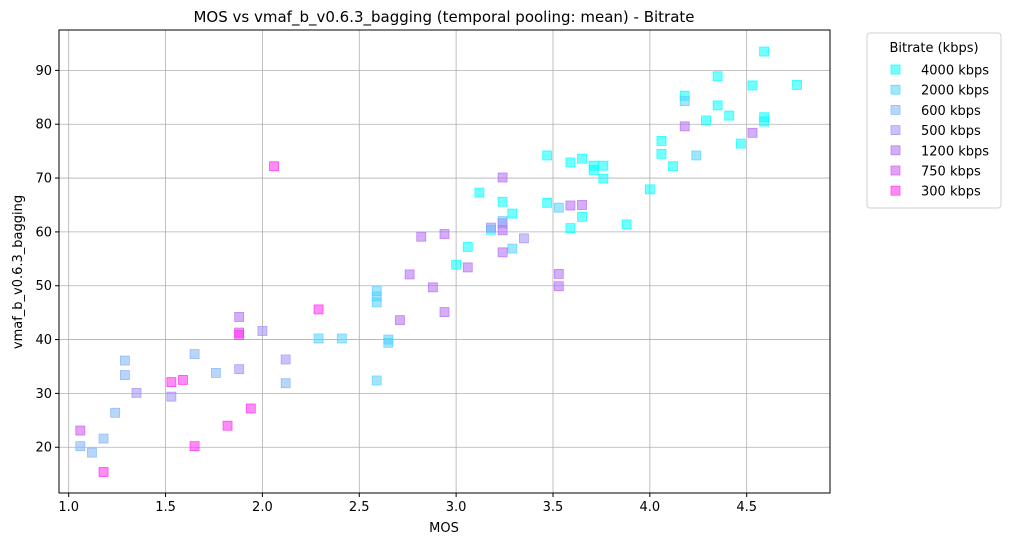  What do you see at coordinates (951, 192) in the screenshot?
I see `legend-label: 300 kbps` at bounding box center [951, 192].